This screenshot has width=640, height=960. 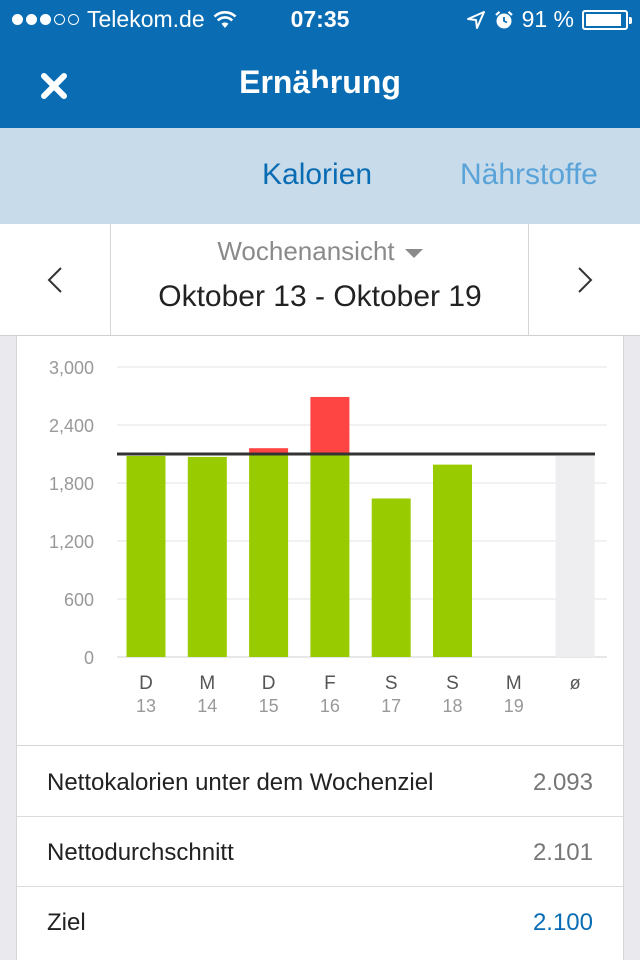 I want to click on summary-label: Ziel, so click(x=66, y=922).